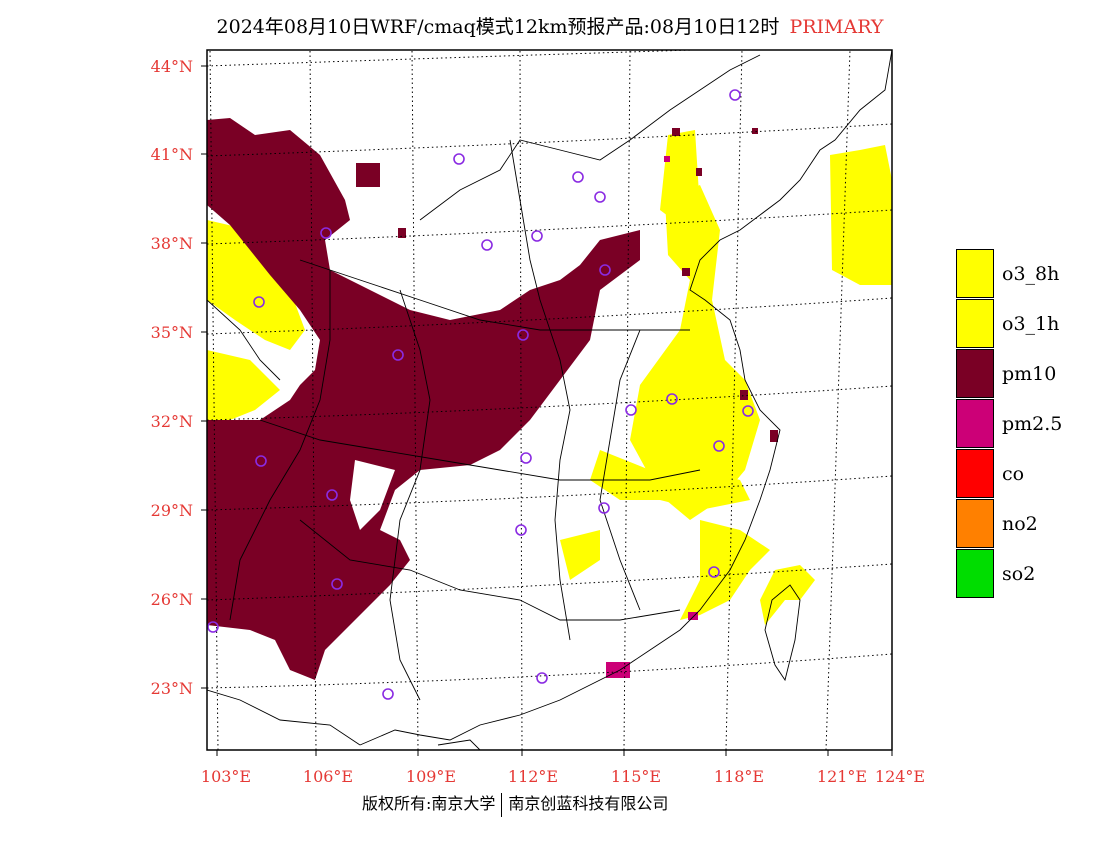  I want to click on legend-label: pm2.5, so click(1032, 424).